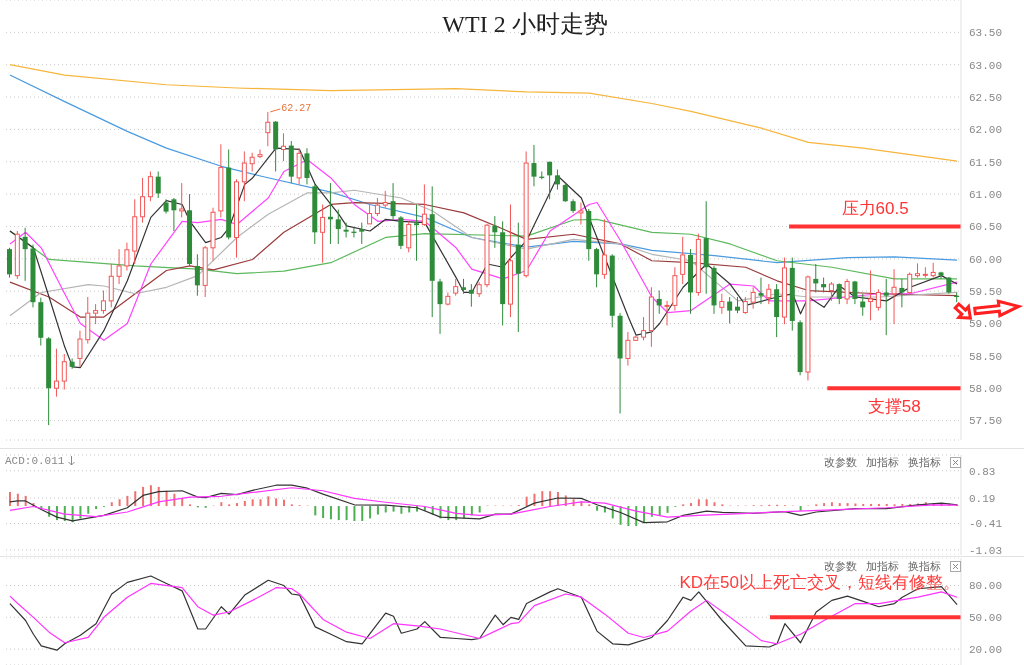 This screenshot has width=1024, height=665. Describe the element at coordinates (986, 227) in the screenshot. I see `y-tick-label: 60.50` at that location.